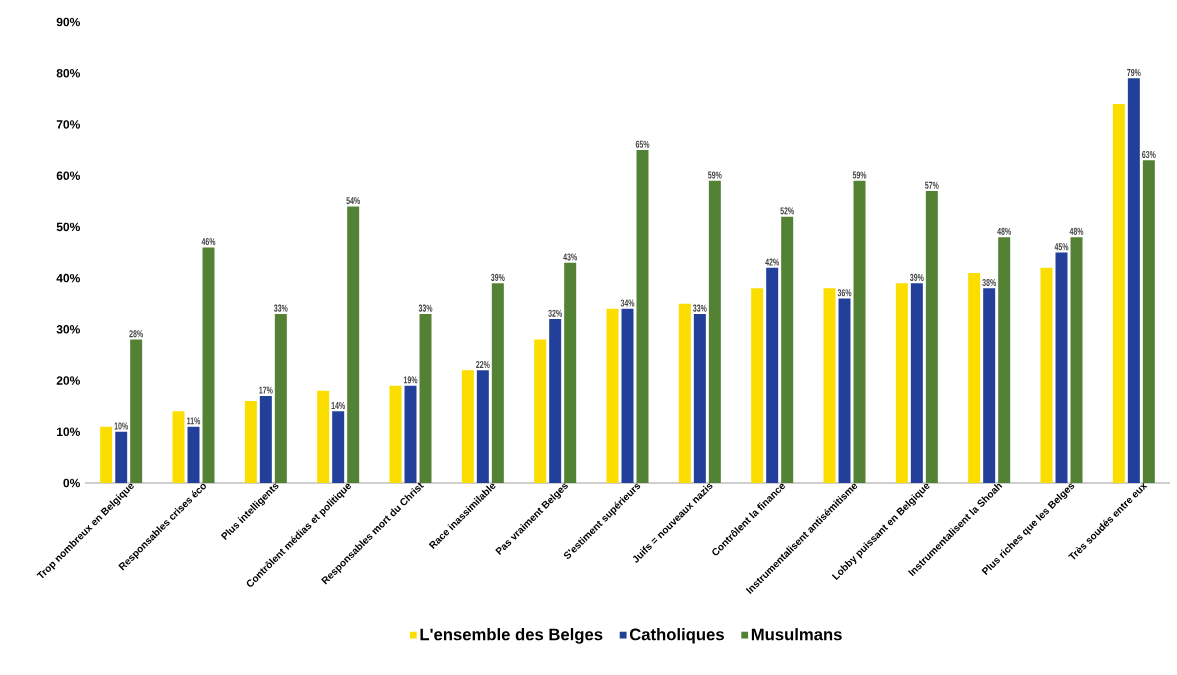 This screenshot has height=675, width=1177. I want to click on data-label: 54%, so click(353, 201).